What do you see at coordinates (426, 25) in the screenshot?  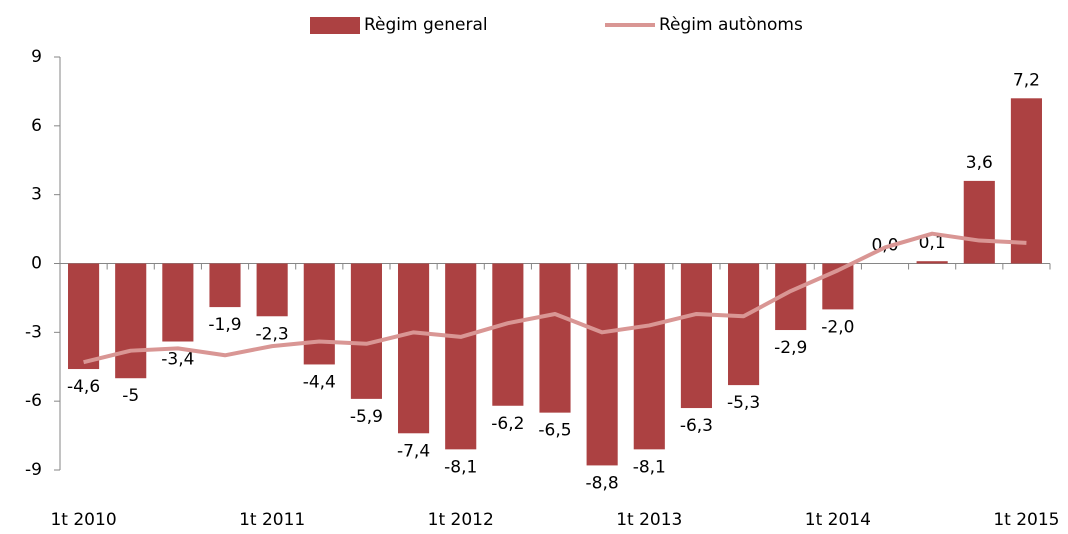 I see `legend-label: Règim general` at bounding box center [426, 25].